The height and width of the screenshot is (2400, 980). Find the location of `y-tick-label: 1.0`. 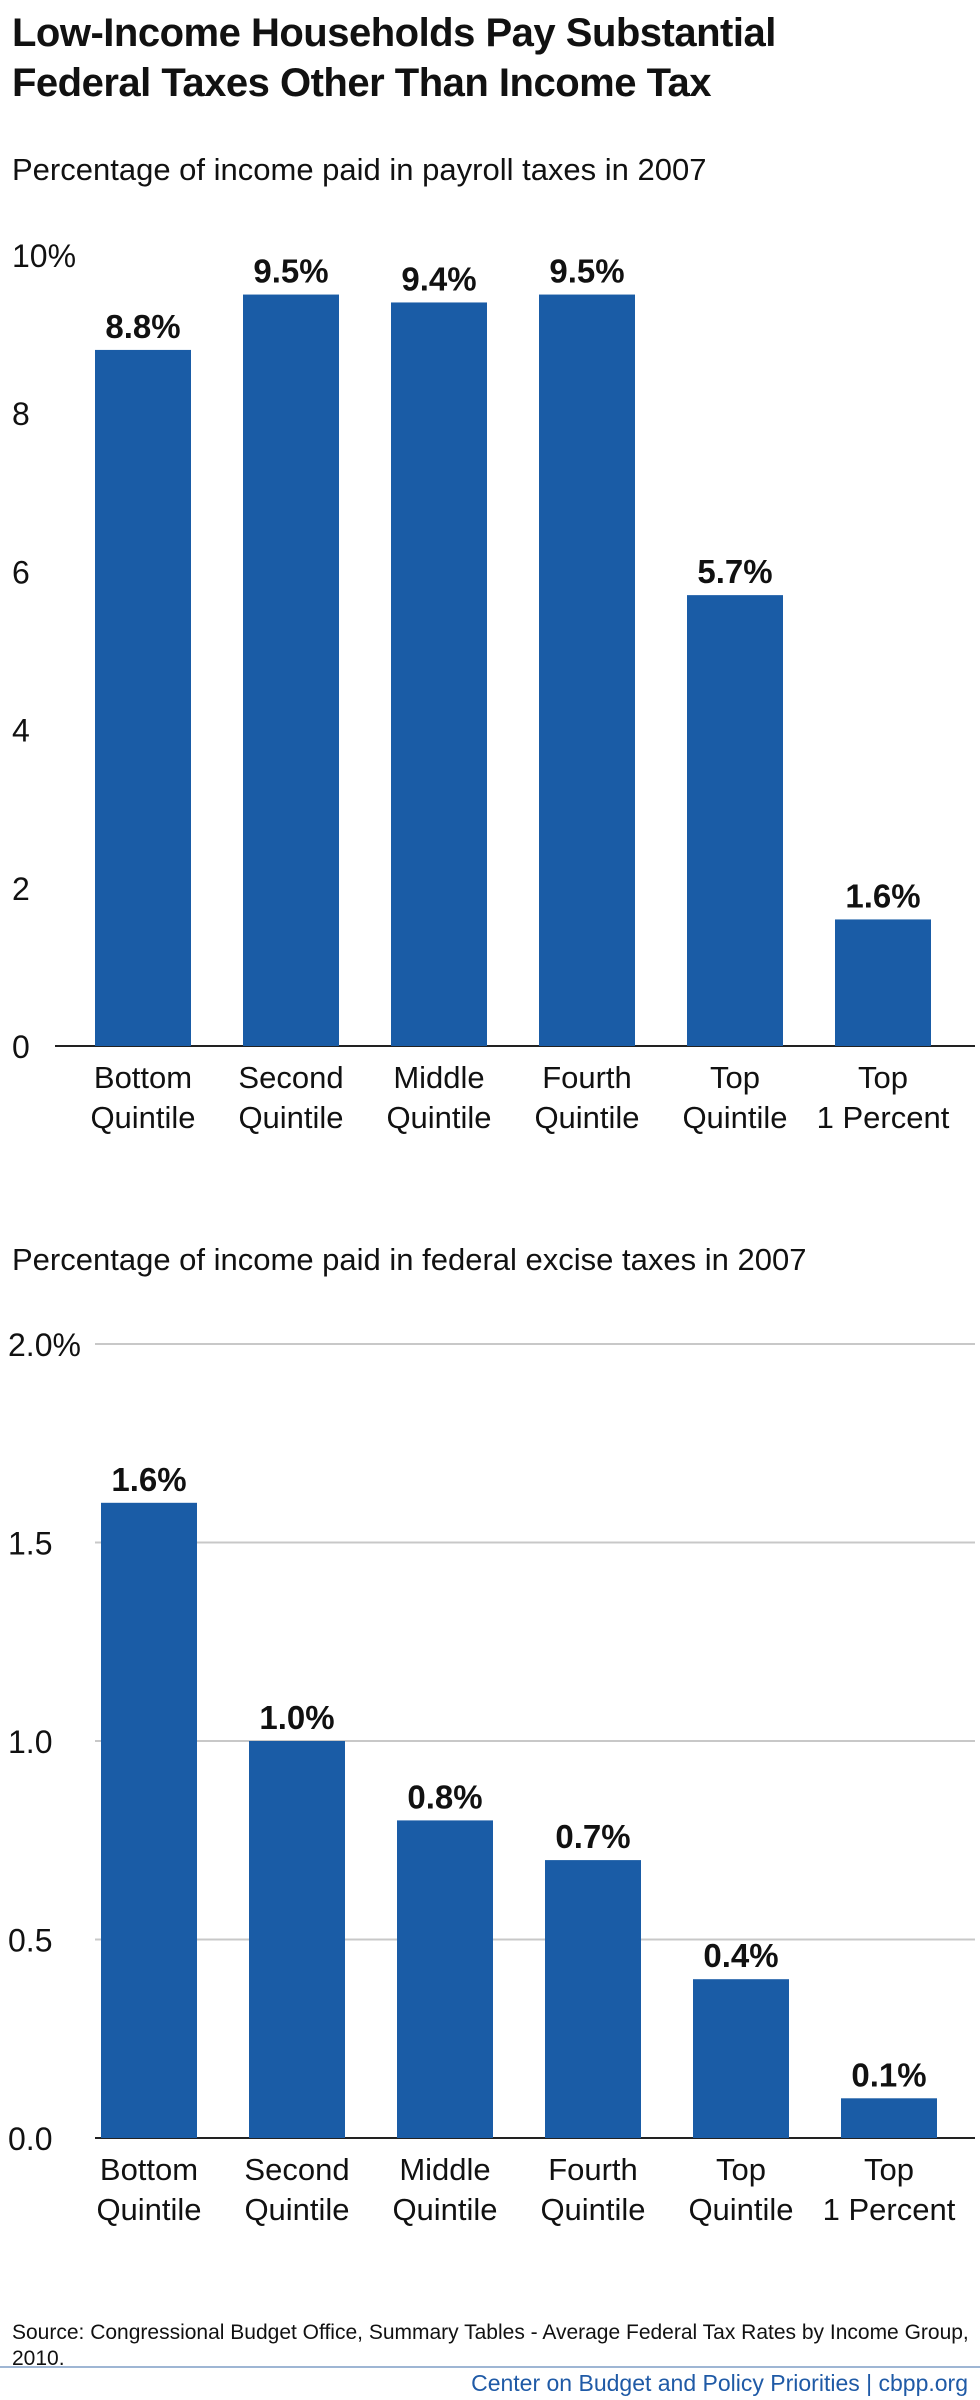

y-tick-label: 1.0 is located at coordinates (30, 1742).